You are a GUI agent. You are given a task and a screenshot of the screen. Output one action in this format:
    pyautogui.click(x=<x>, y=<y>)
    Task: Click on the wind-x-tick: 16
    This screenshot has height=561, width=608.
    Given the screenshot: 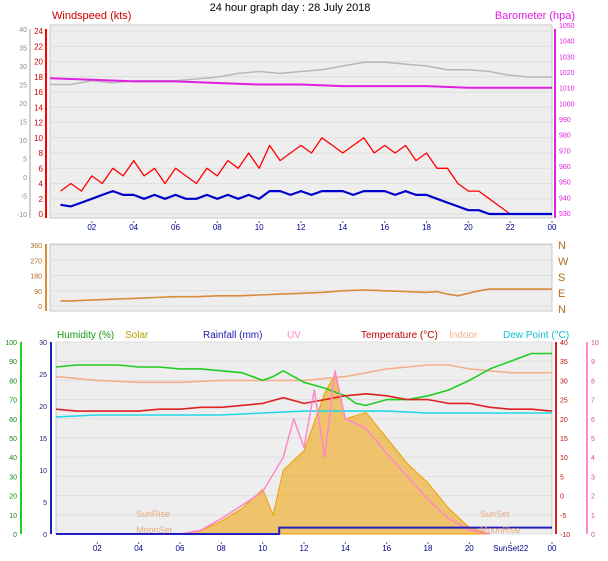 What is the action you would take?
    pyautogui.click(x=384, y=227)
    